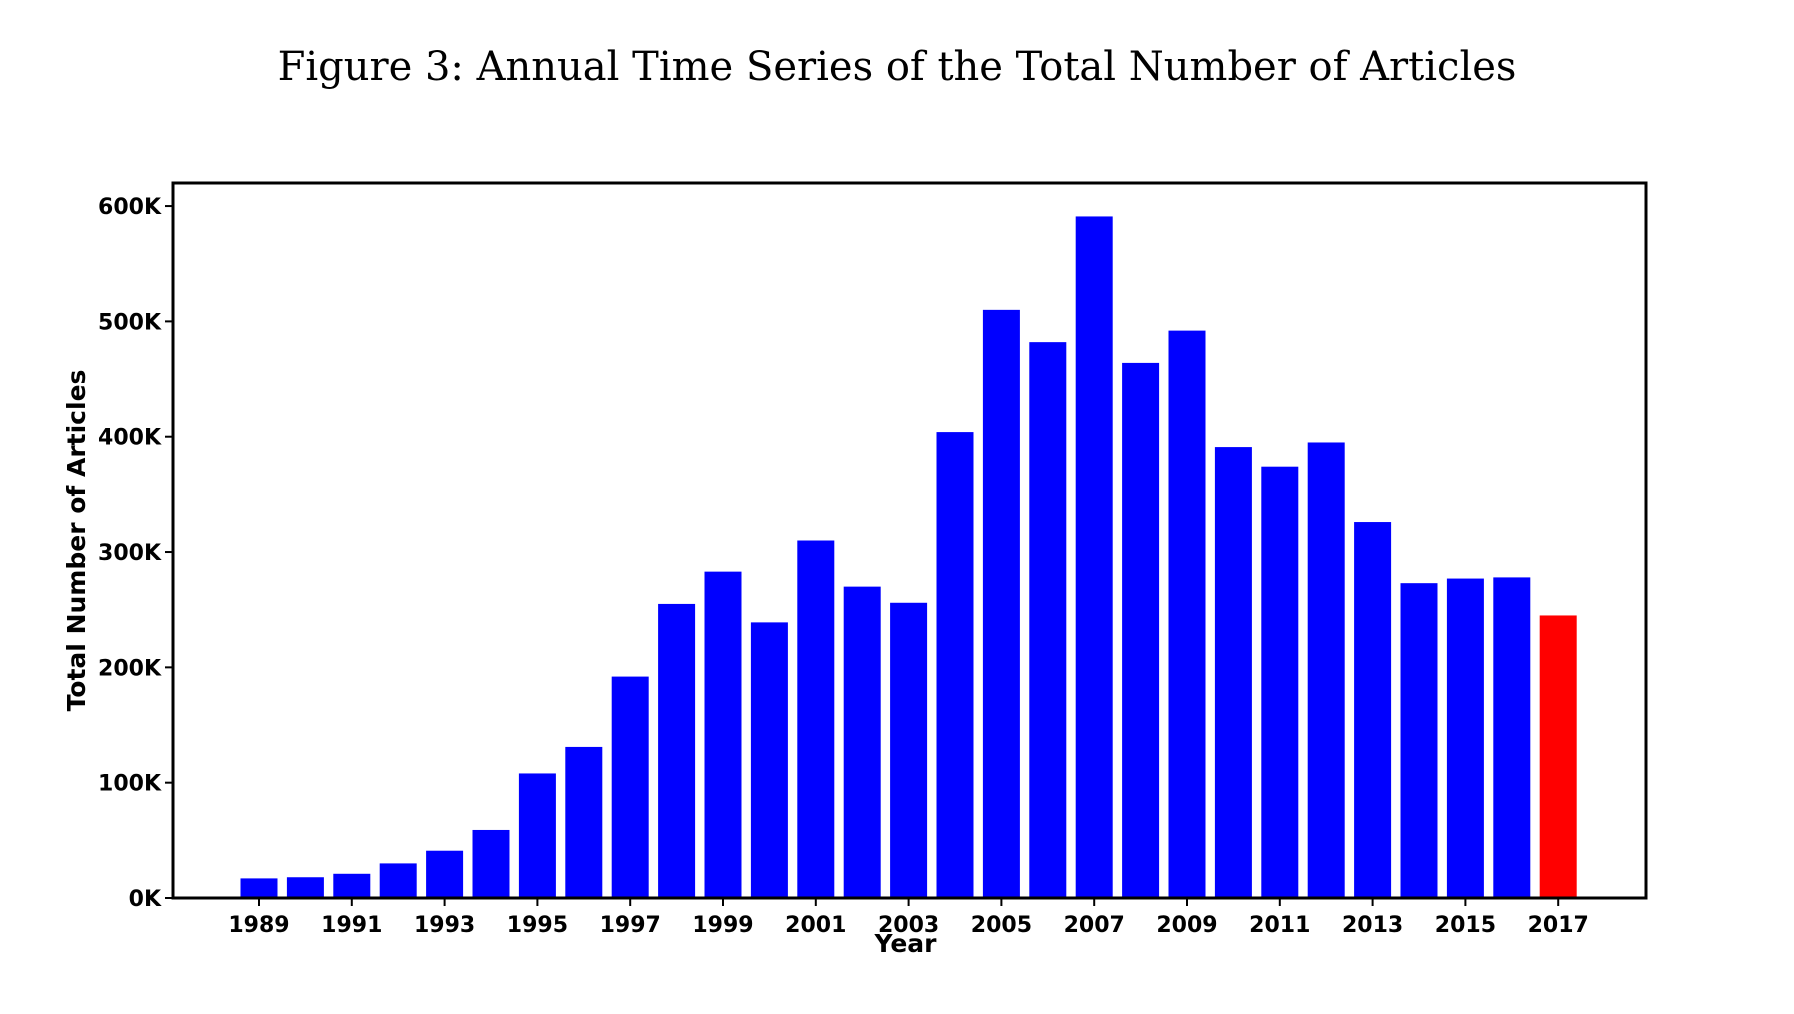 The height and width of the screenshot is (1014, 1794). What do you see at coordinates (1141, 630) in the screenshot?
I see `bar-2008` at bounding box center [1141, 630].